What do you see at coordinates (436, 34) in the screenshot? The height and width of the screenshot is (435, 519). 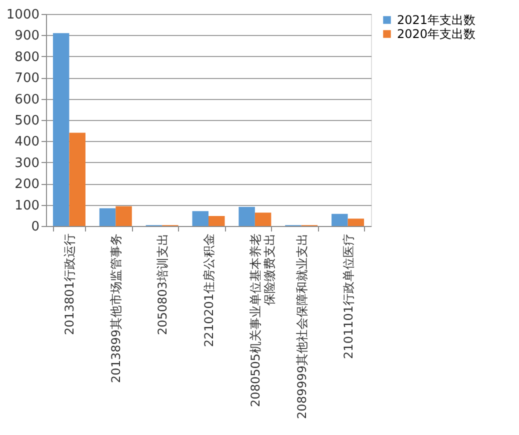 I see `legend-label: 2020年支出数` at bounding box center [436, 34].